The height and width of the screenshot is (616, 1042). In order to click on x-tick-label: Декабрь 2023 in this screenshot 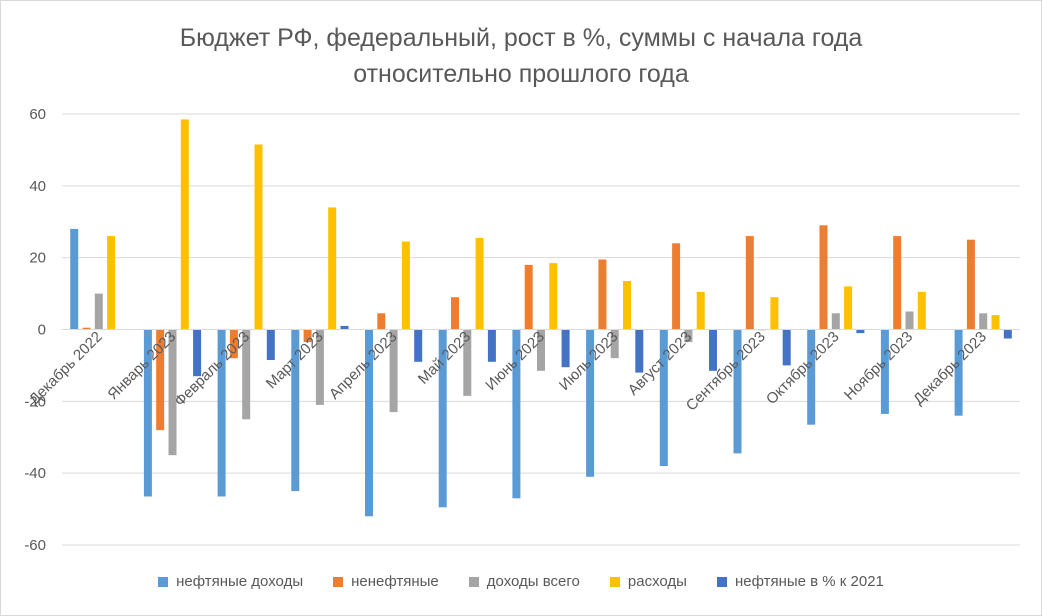, I will do `click(950, 368)`.